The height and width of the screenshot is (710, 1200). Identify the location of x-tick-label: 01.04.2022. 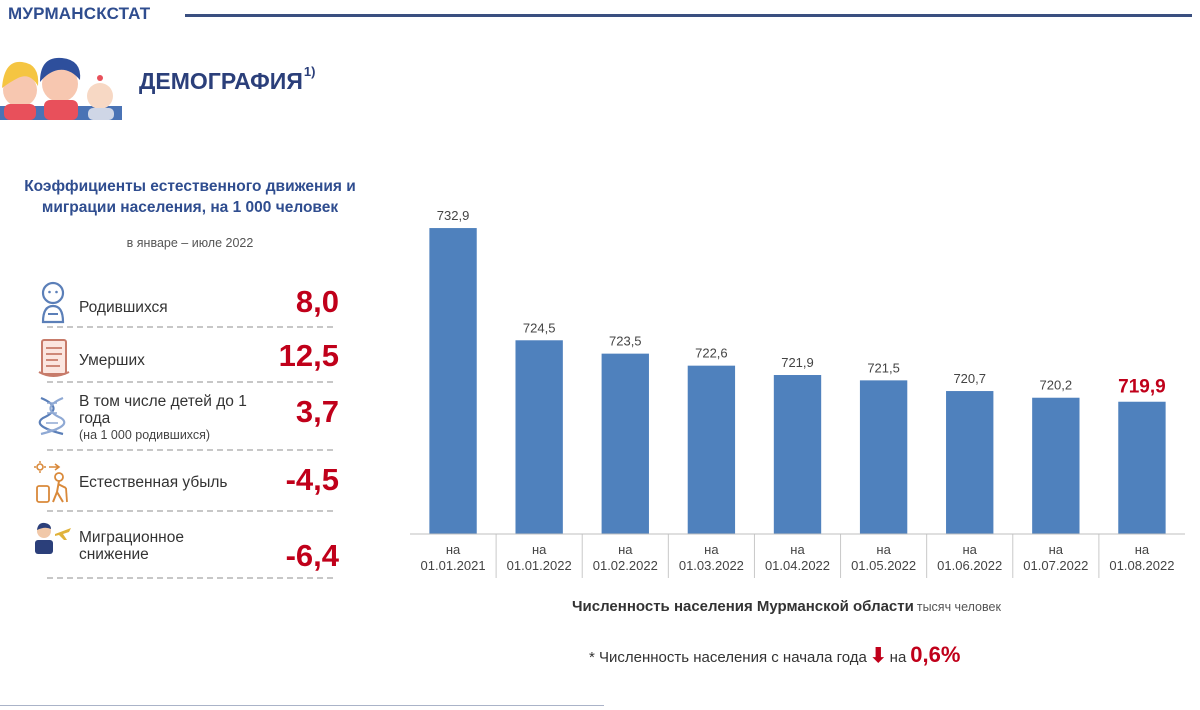
(797, 565).